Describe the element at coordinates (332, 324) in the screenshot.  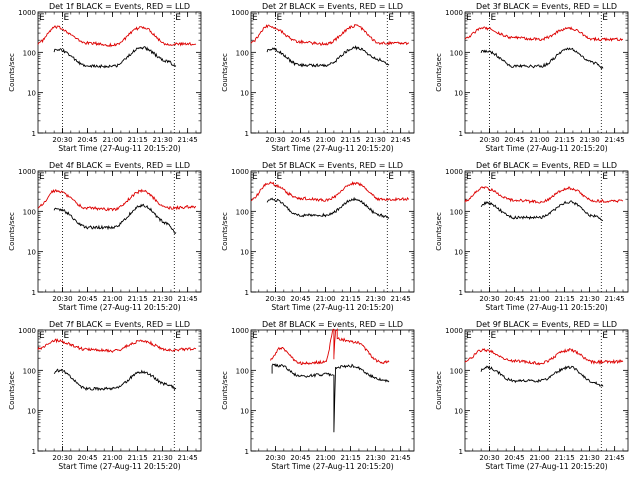
I see `panel-title: Det 8f BLACK = Events, RED = LLD` at that location.